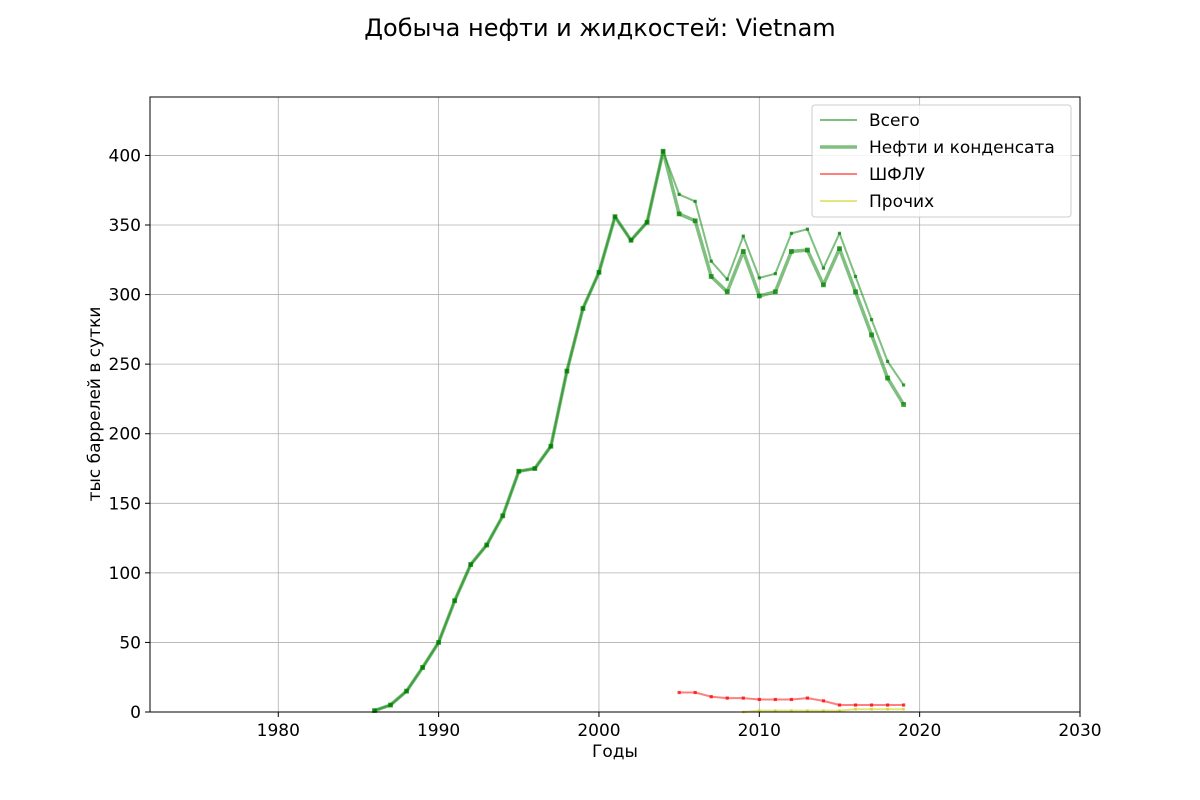 This screenshot has width=1200, height=800. I want to click on legend-entry: Прочих, so click(901, 202).